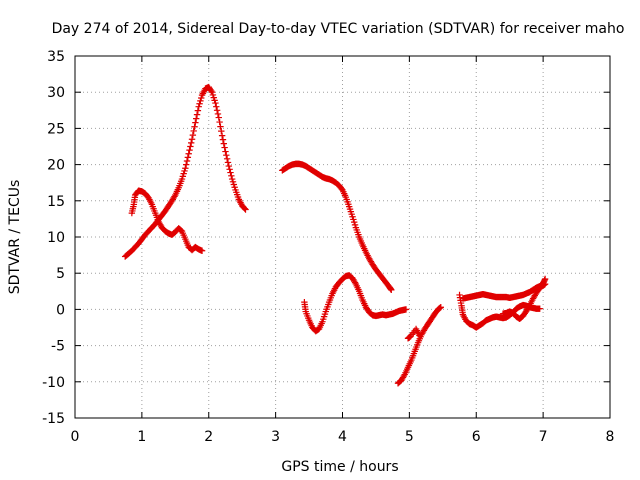 This screenshot has height=480, width=640. Describe the element at coordinates (53, 383) in the screenshot. I see `y-tick-label: -10` at that location.